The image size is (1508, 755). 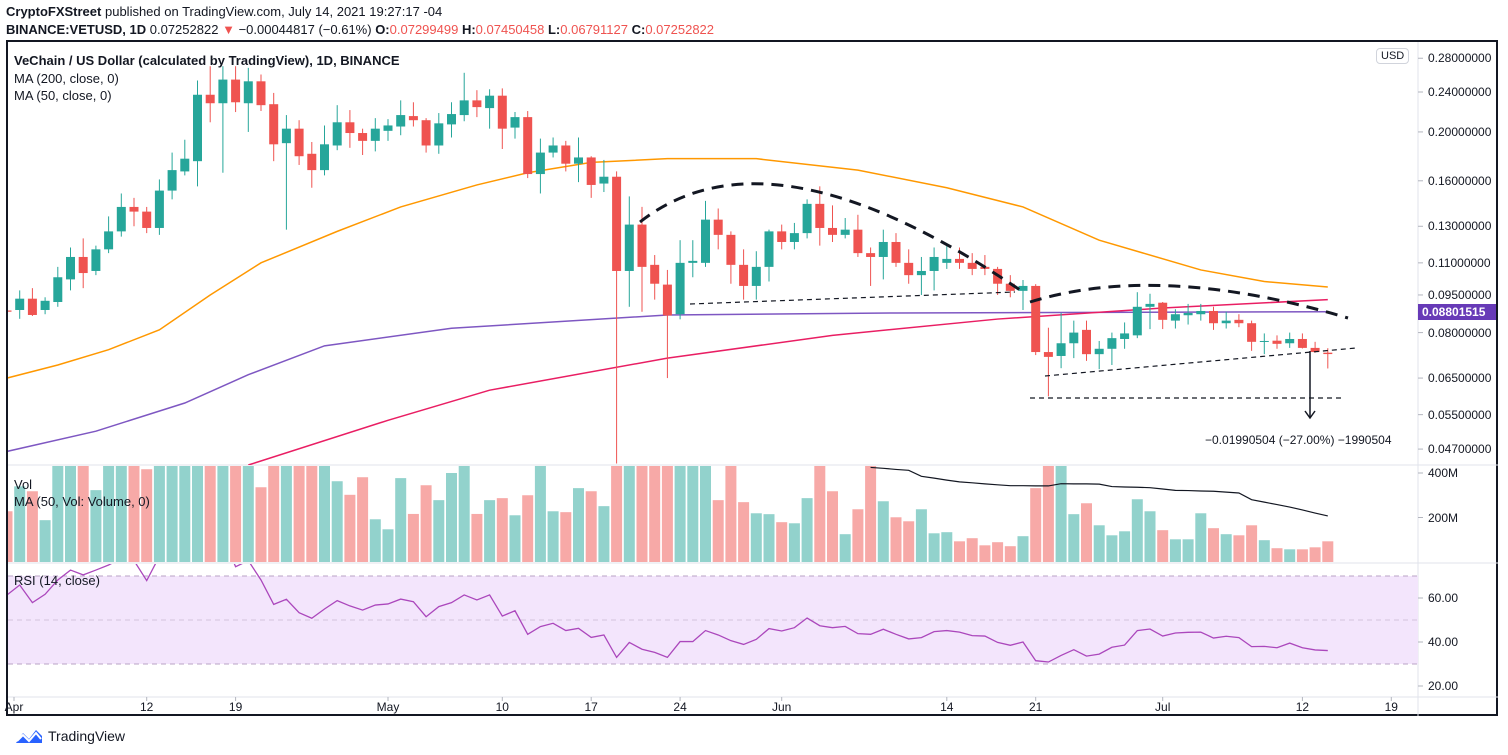 I want to click on legend-ma200: MA (200, close, 0), so click(x=66, y=78).